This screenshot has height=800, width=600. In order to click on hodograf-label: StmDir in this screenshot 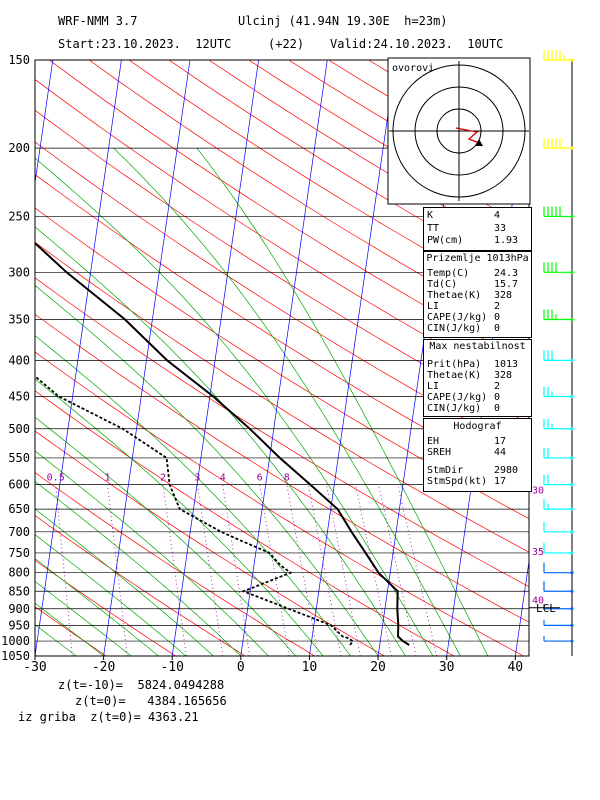, I will do `click(445, 470)`.